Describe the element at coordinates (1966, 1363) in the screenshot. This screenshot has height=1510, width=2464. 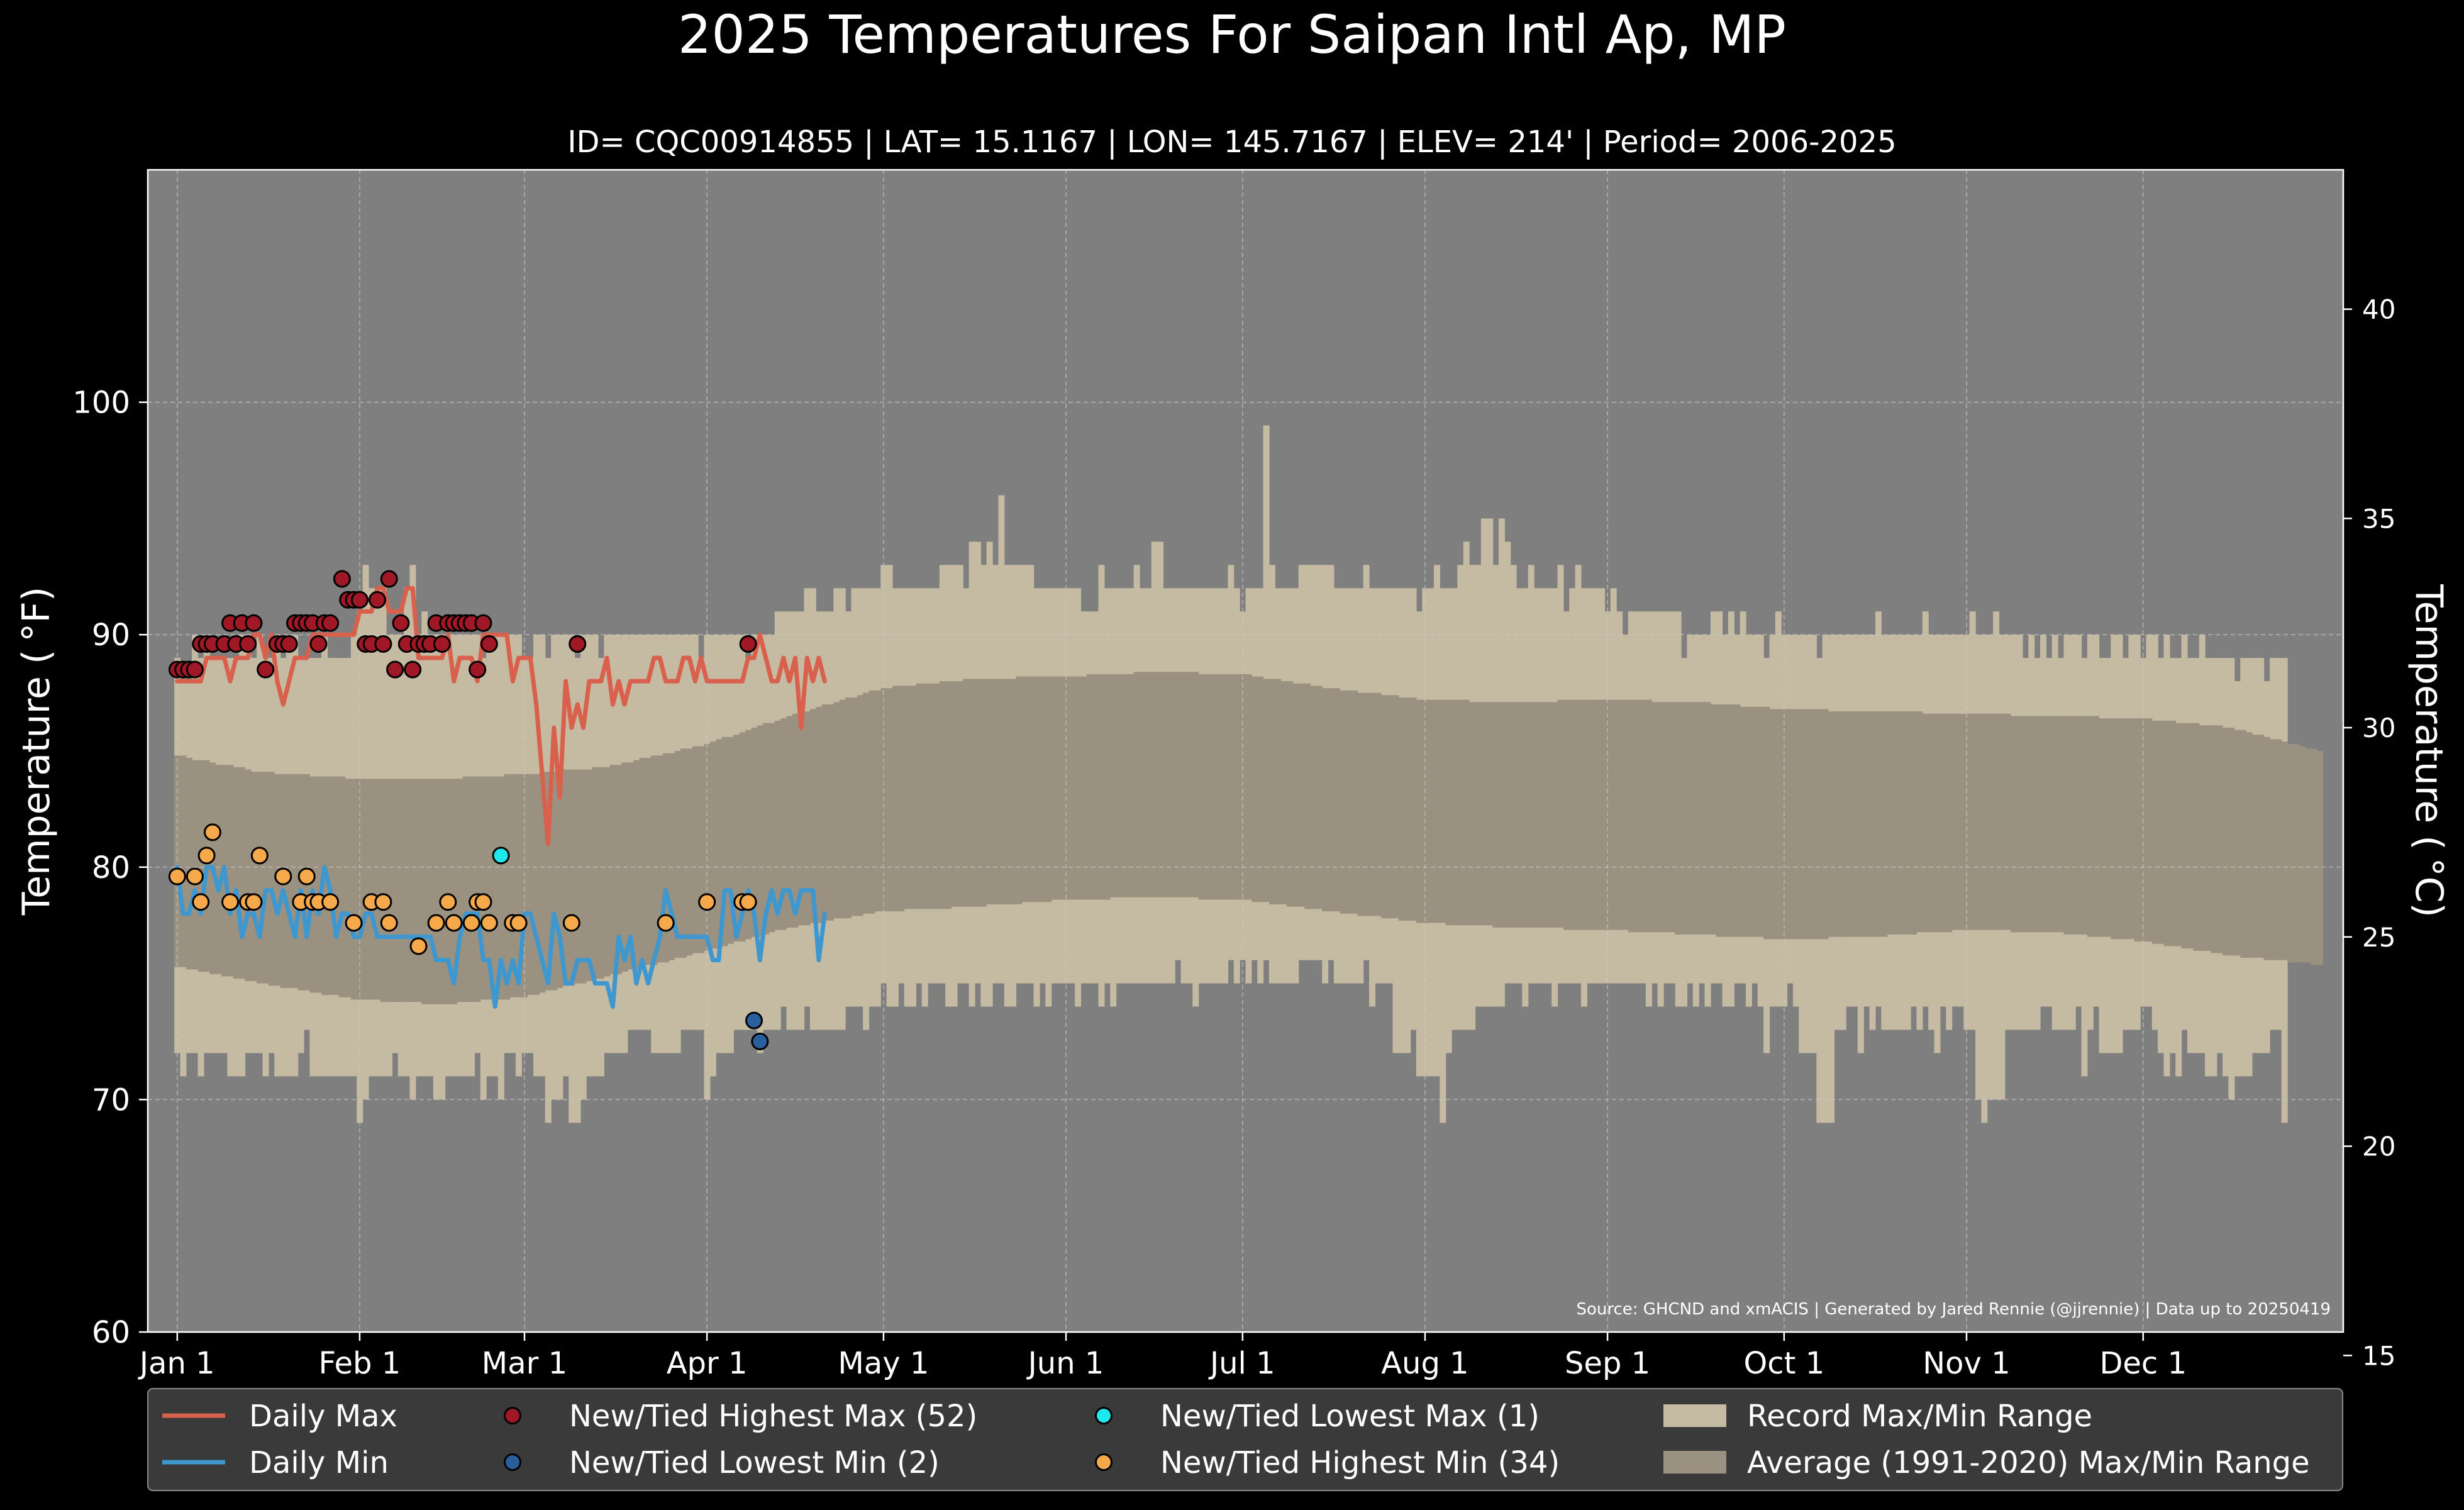
I see `x-tick-label: Nov 1` at that location.